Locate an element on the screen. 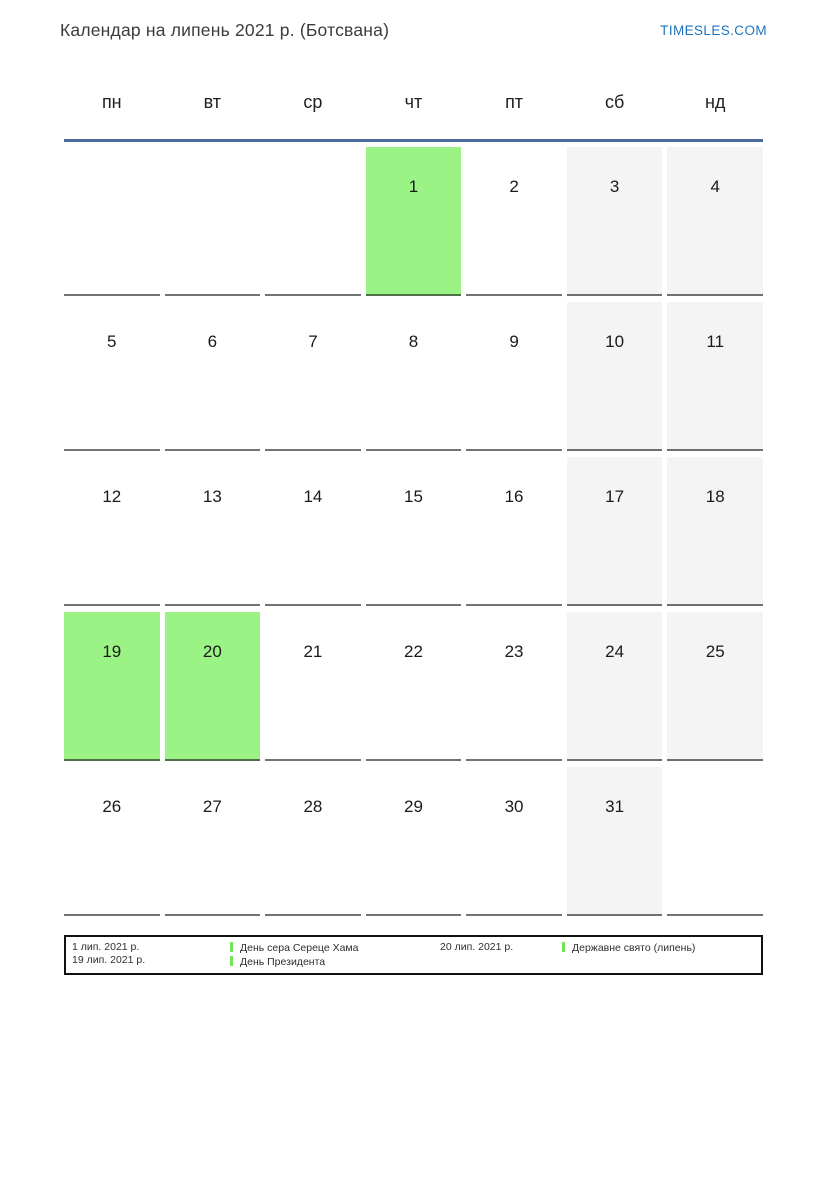 This screenshot has width=827, height=1189. legend-date: 20 лип. 2021 р. is located at coordinates (477, 947).